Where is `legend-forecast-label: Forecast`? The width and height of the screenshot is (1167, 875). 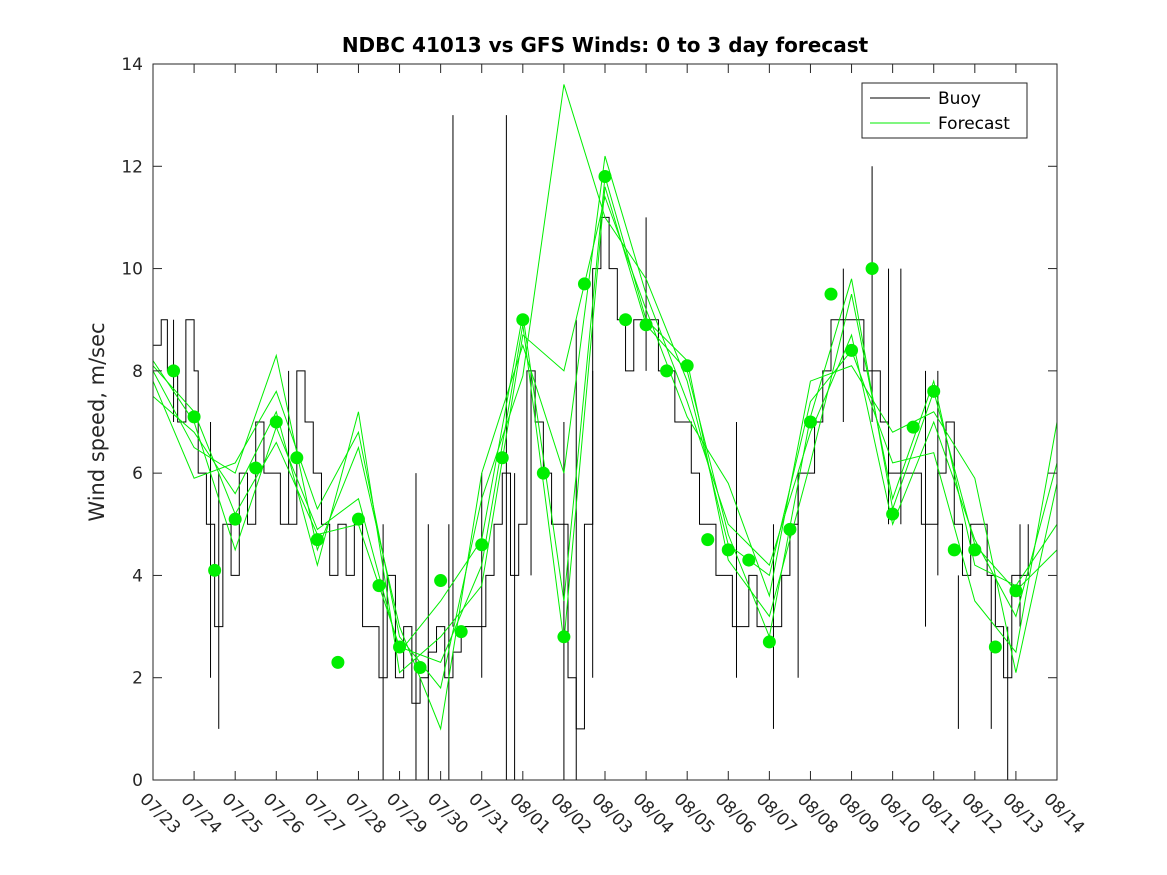
legend-forecast-label: Forecast is located at coordinates (974, 124).